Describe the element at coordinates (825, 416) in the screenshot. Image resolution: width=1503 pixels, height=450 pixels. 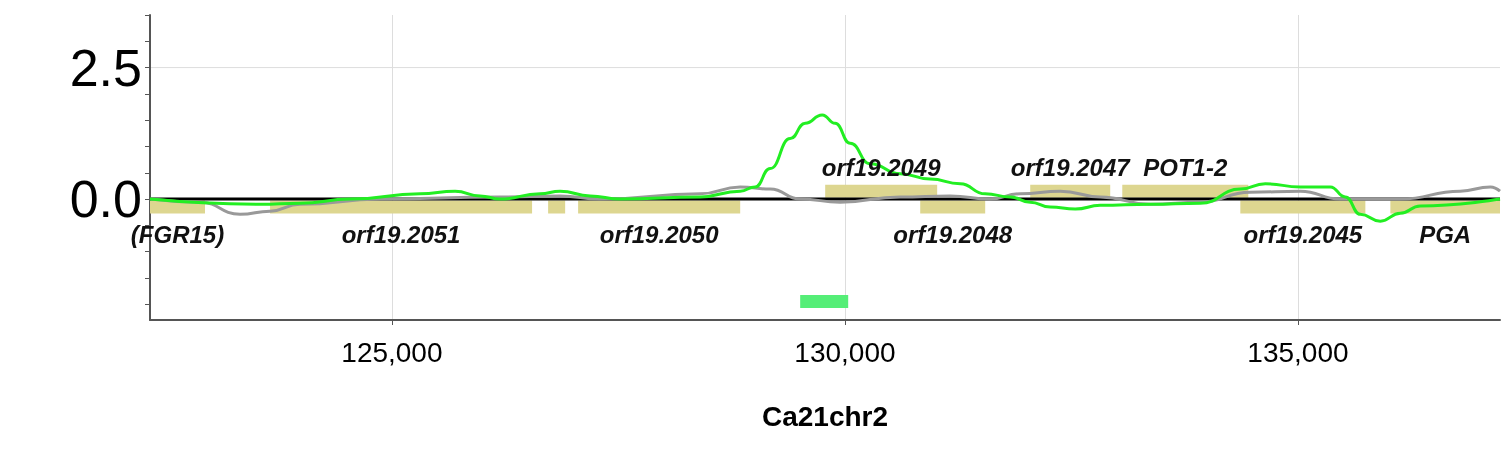
I see `x-axis-title: Ca21chr2` at that location.